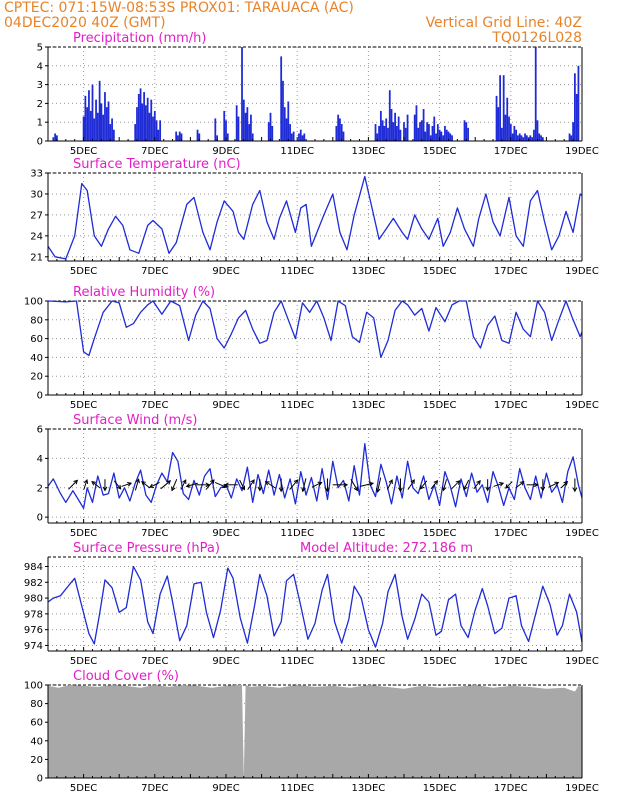 The image size is (618, 800). I want to click on x-tick-label: 17DEC, so click(511, 533).